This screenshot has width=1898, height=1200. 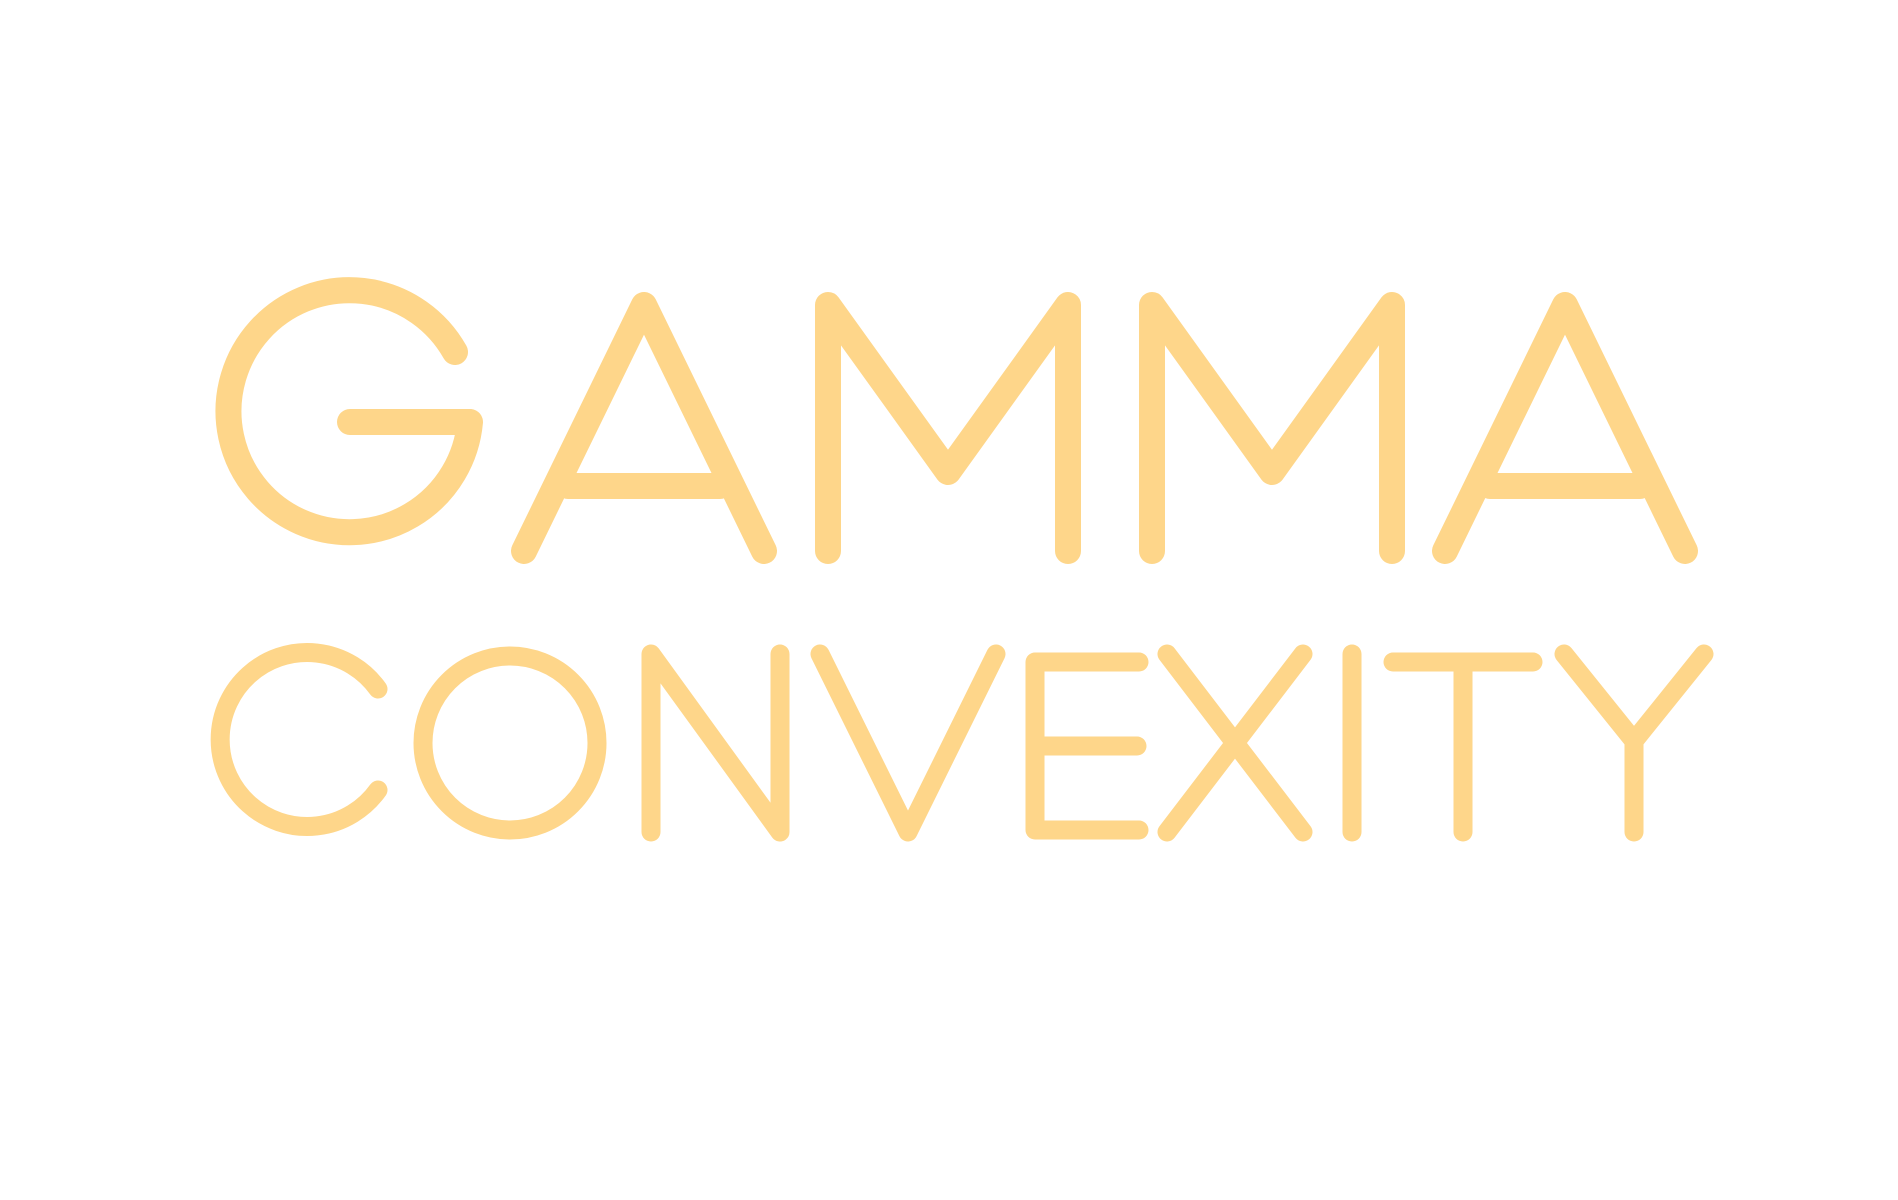 I want to click on letter-t, so click(x=1463, y=747).